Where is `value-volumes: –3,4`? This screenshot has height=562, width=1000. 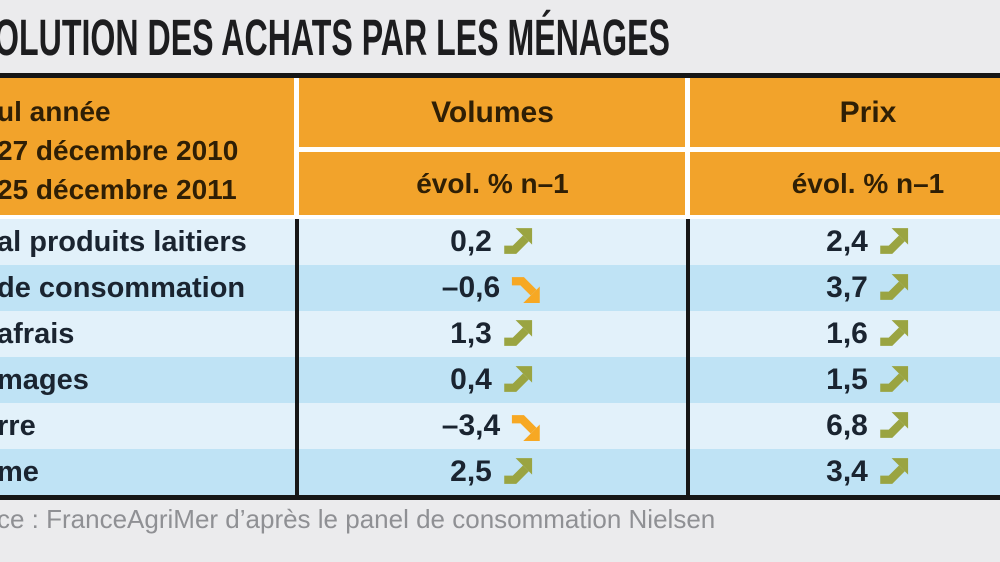
value-volumes: –3,4 is located at coordinates (492, 426).